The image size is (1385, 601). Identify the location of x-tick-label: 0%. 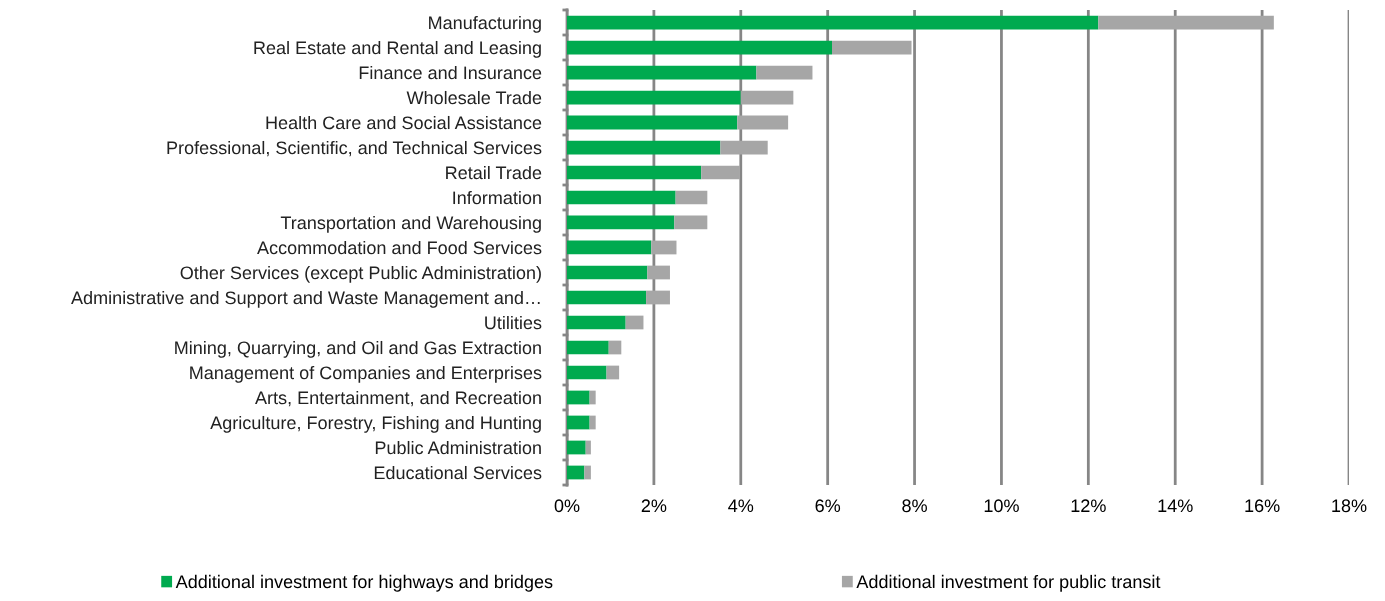
(567, 506).